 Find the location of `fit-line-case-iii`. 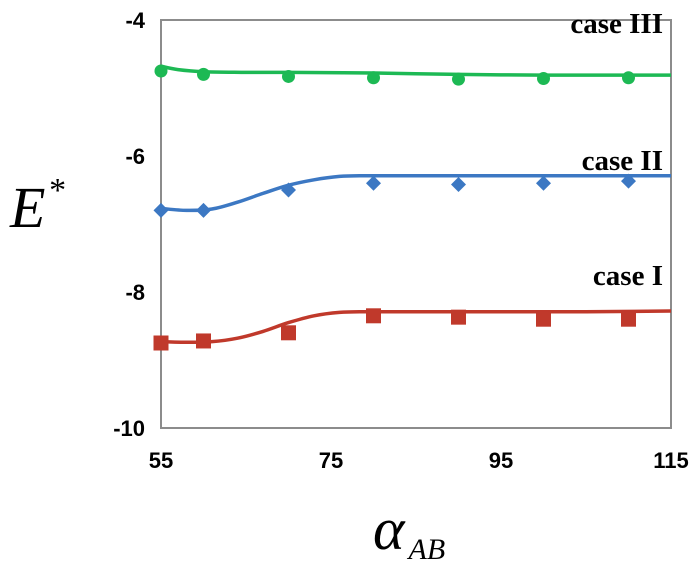

fit-line-case-iii is located at coordinates (415, 70).